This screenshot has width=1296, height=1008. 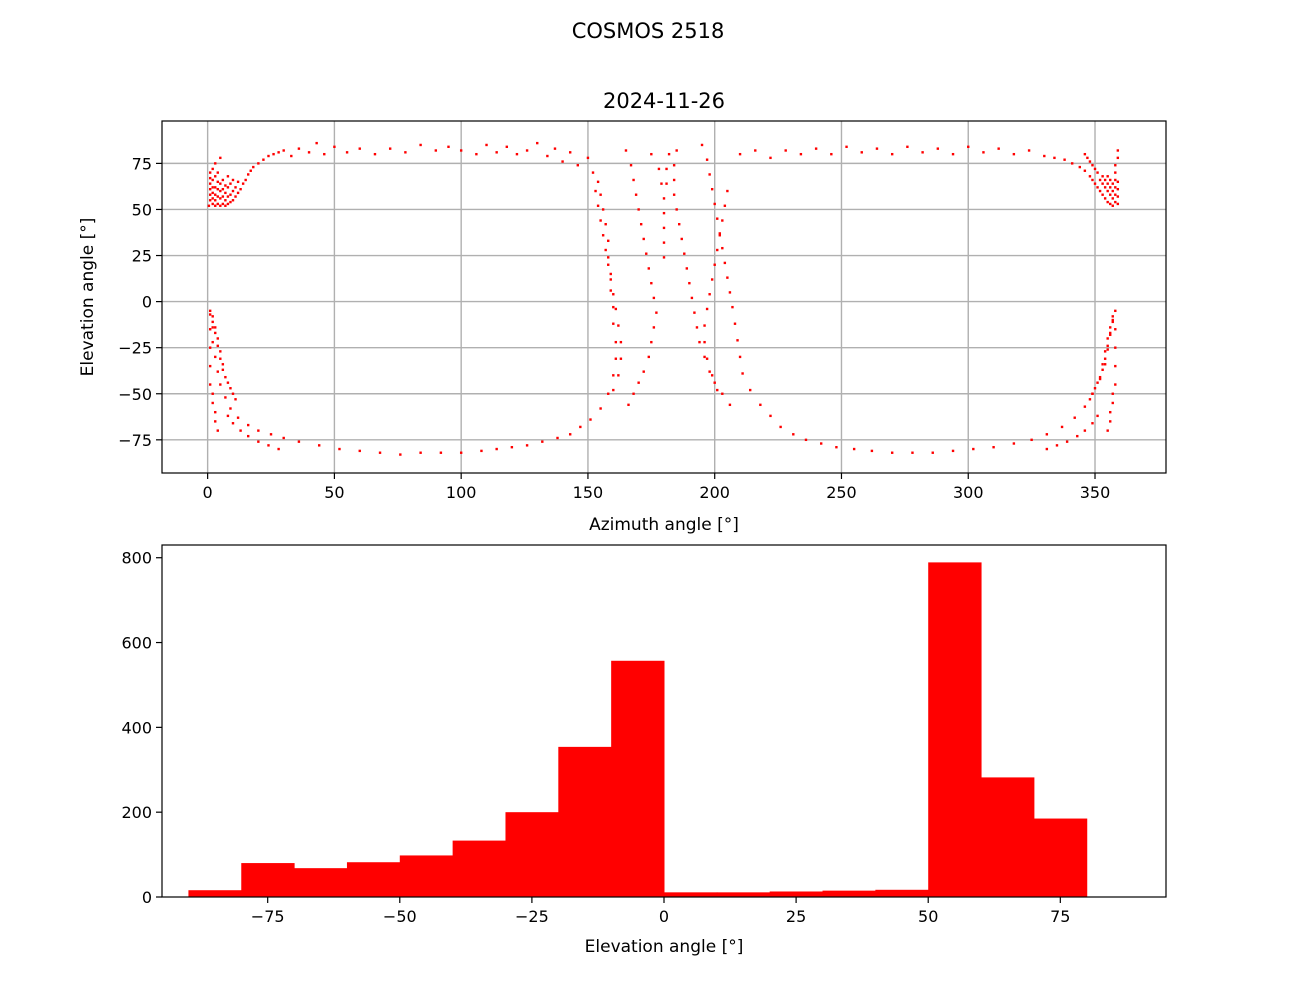 What do you see at coordinates (334, 492) in the screenshot?
I see `scatter-x-tick-label: 50` at bounding box center [334, 492].